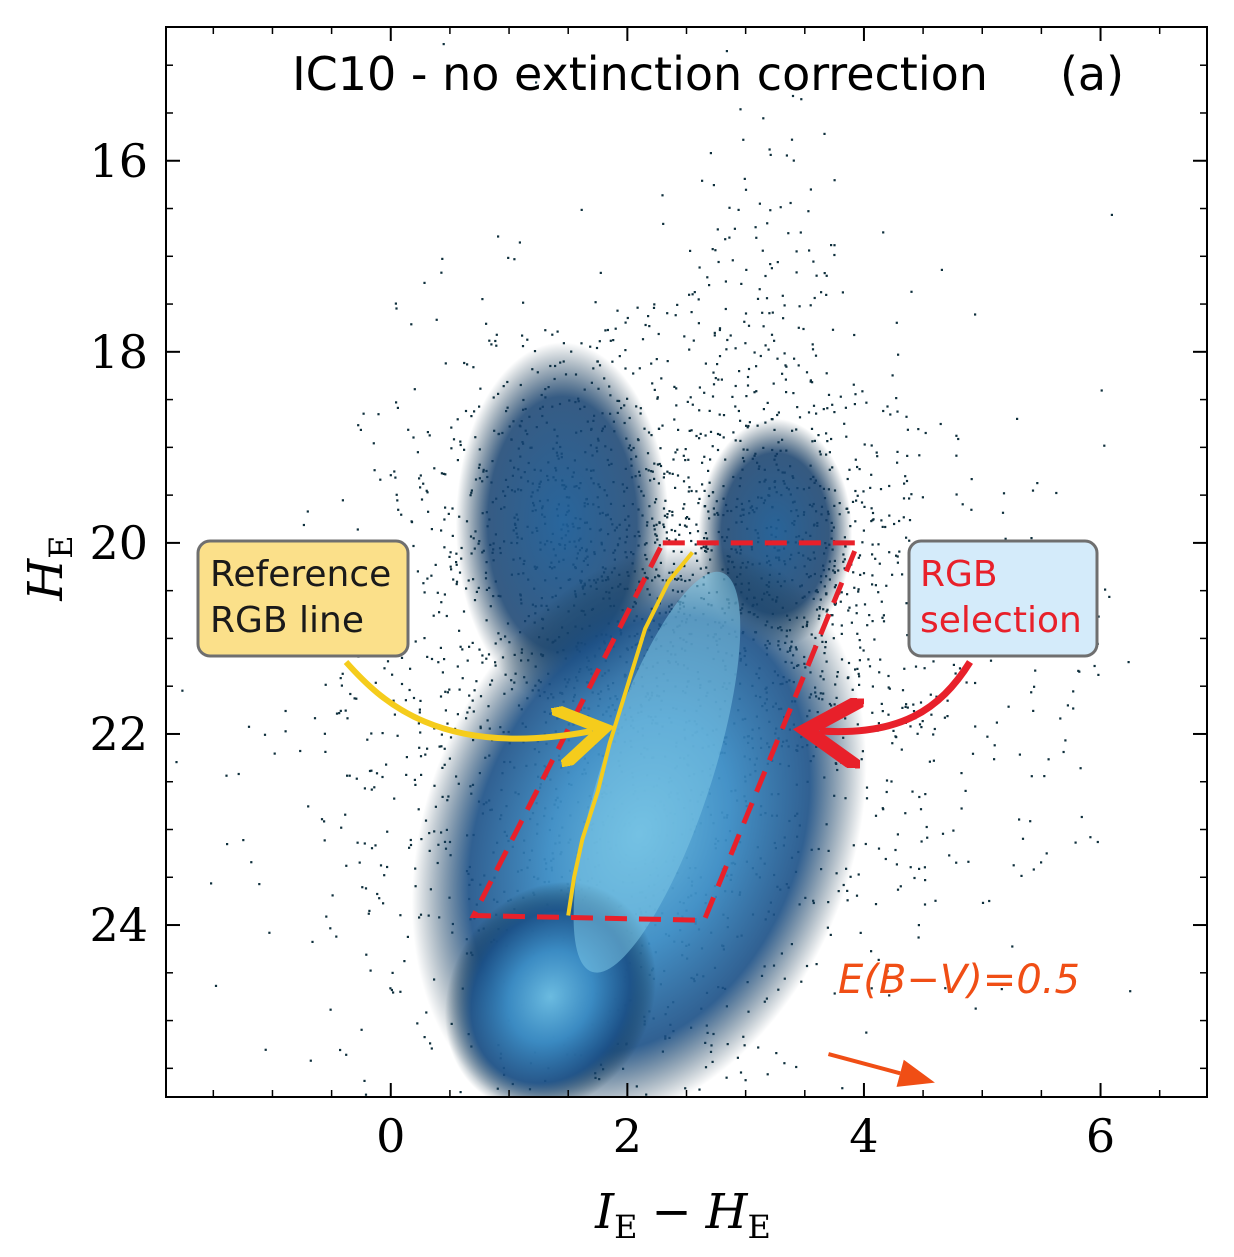  What do you see at coordinates (118, 161) in the screenshot?
I see `y-tick-label: 16` at bounding box center [118, 161].